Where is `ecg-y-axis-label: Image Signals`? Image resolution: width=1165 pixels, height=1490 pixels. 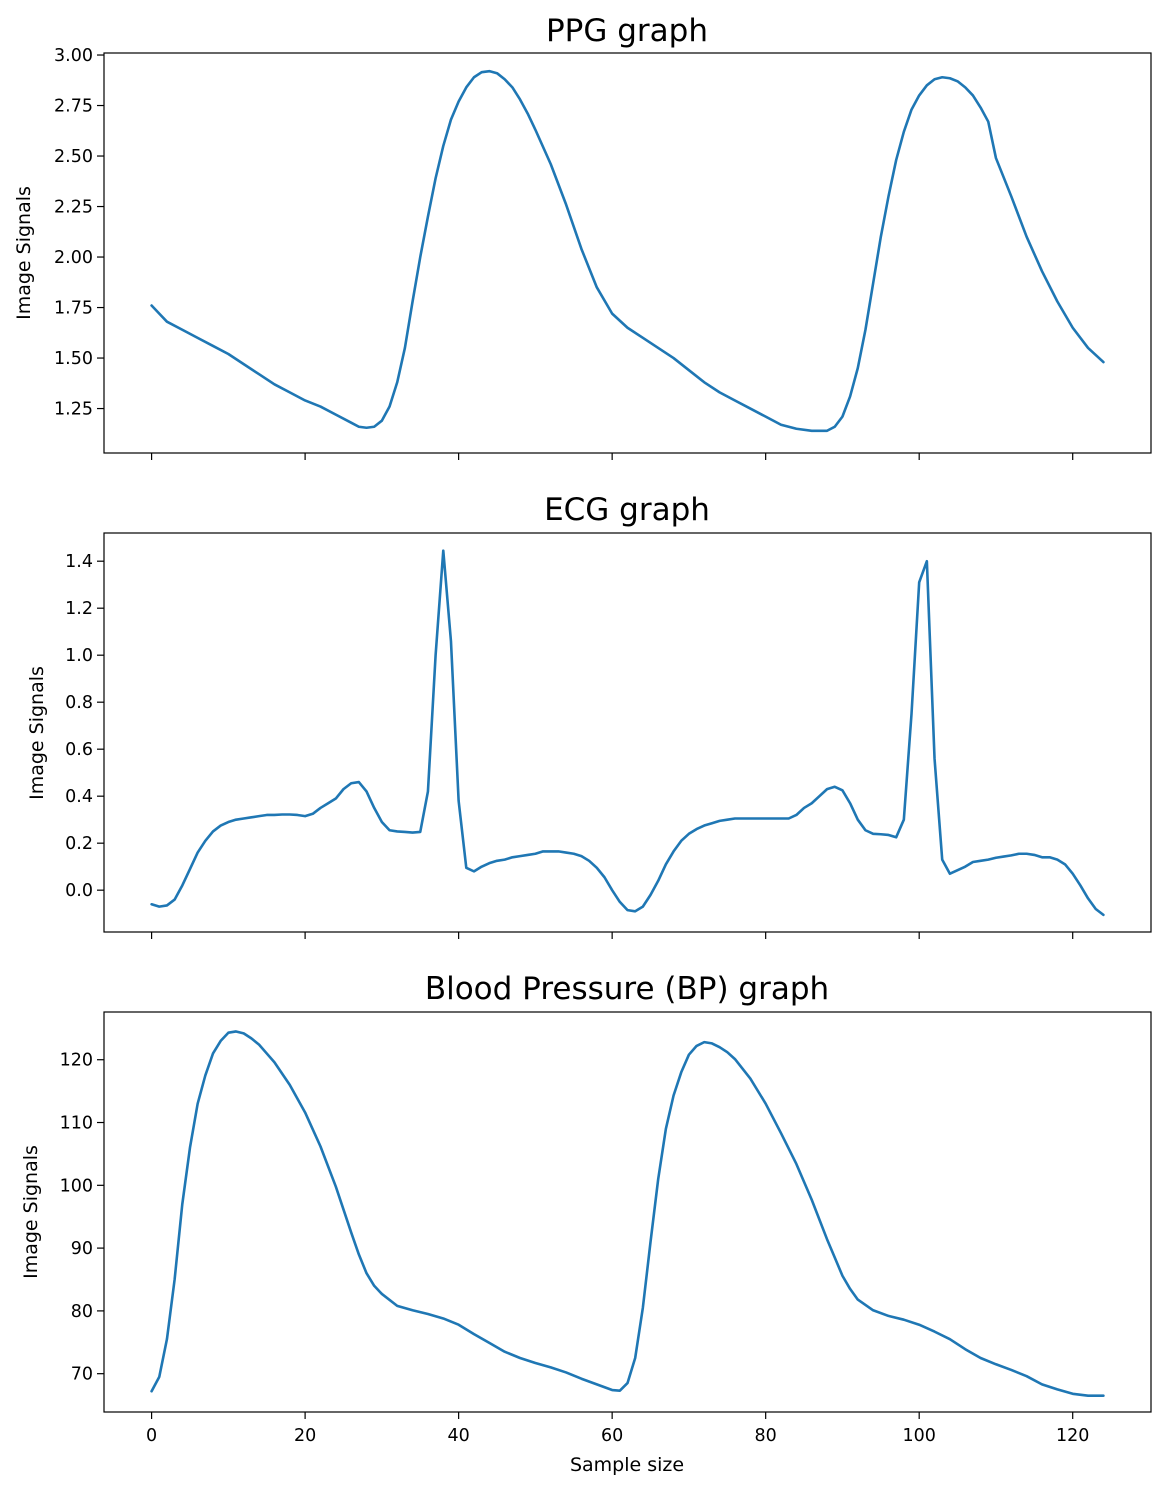 ecg-y-axis-label: Image Signals is located at coordinates (37, 733).